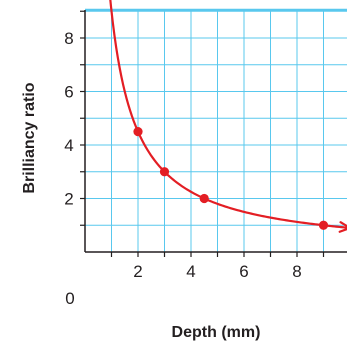  What do you see at coordinates (29, 137) in the screenshot?
I see `y-axis-title: Brilliancy ratio` at bounding box center [29, 137].